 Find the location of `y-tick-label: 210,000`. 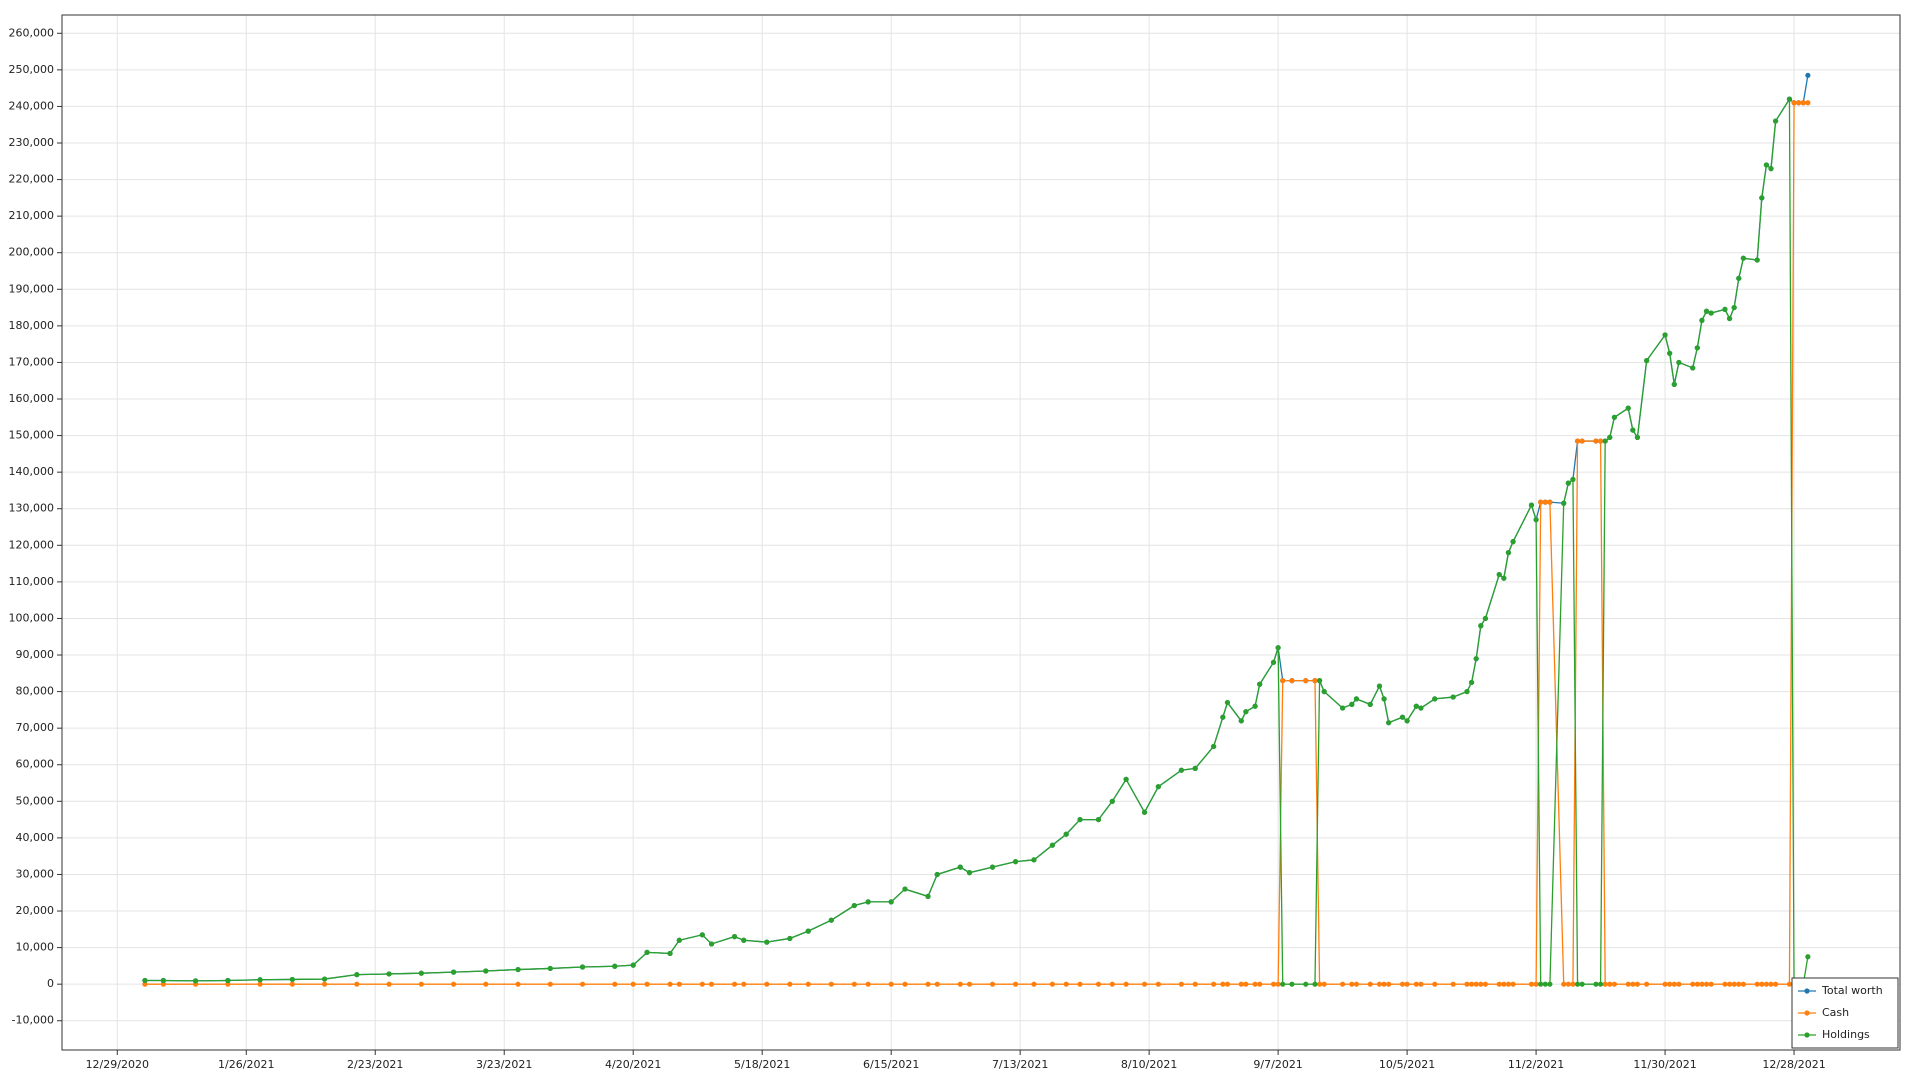

y-tick-label: 210,000 is located at coordinates (32, 215).